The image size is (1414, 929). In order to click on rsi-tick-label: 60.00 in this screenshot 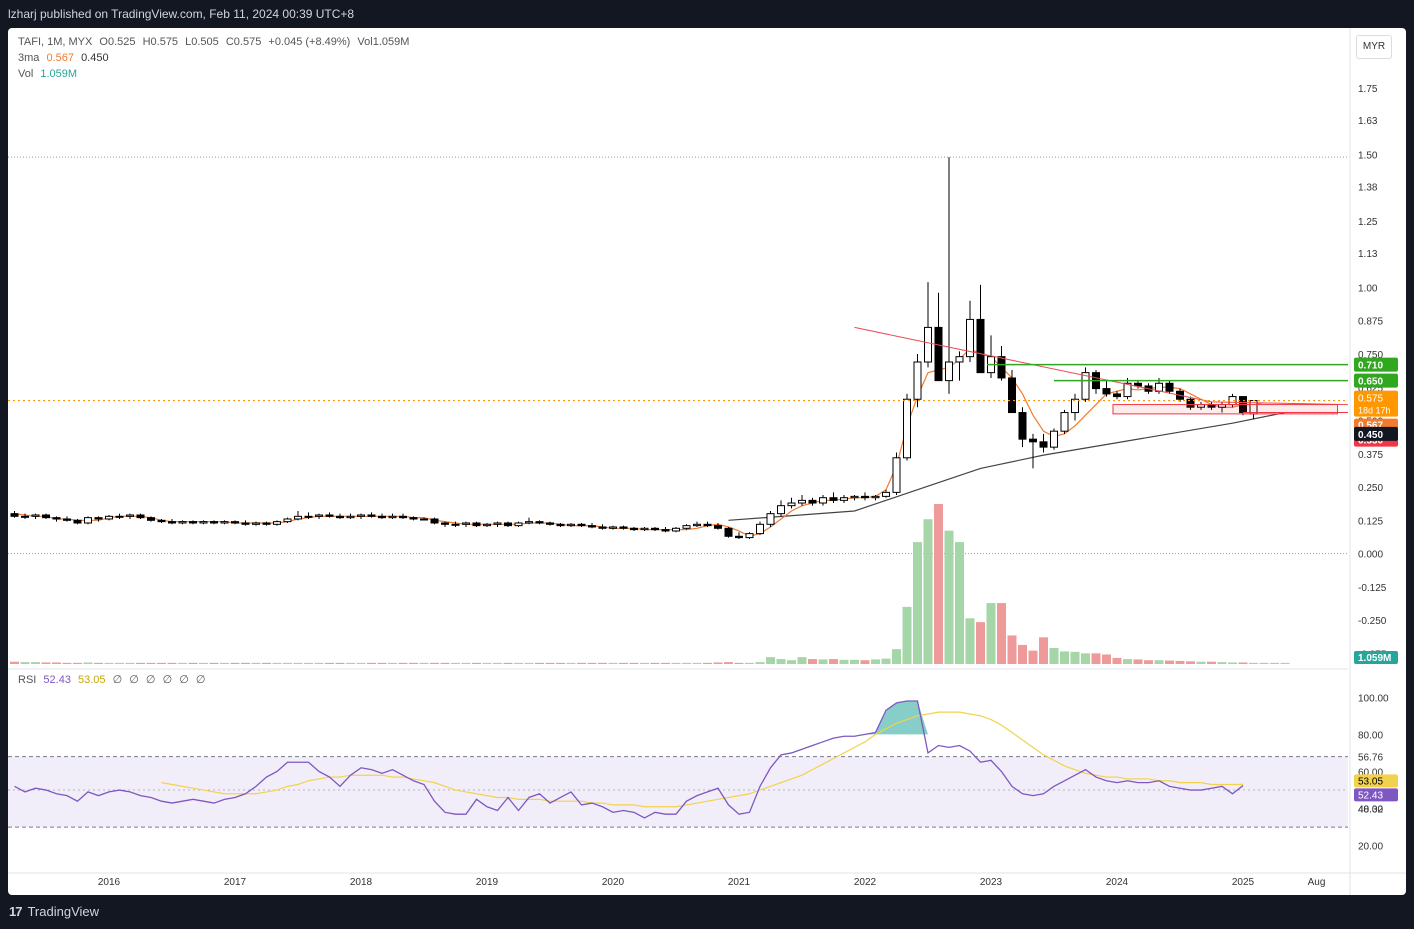, I will do `click(1370, 773)`.